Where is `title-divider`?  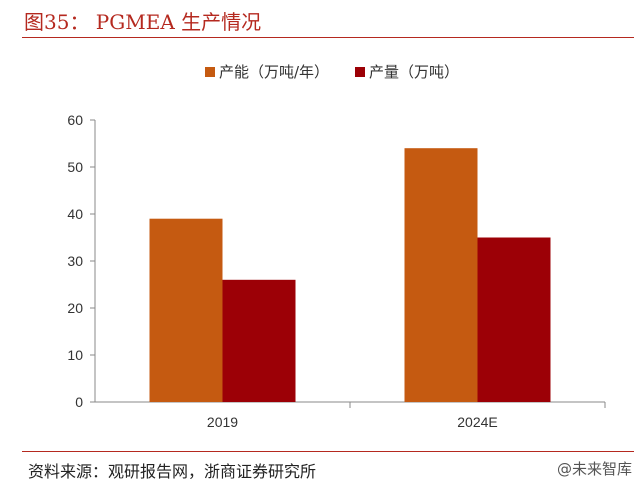
title-divider is located at coordinates (328, 37).